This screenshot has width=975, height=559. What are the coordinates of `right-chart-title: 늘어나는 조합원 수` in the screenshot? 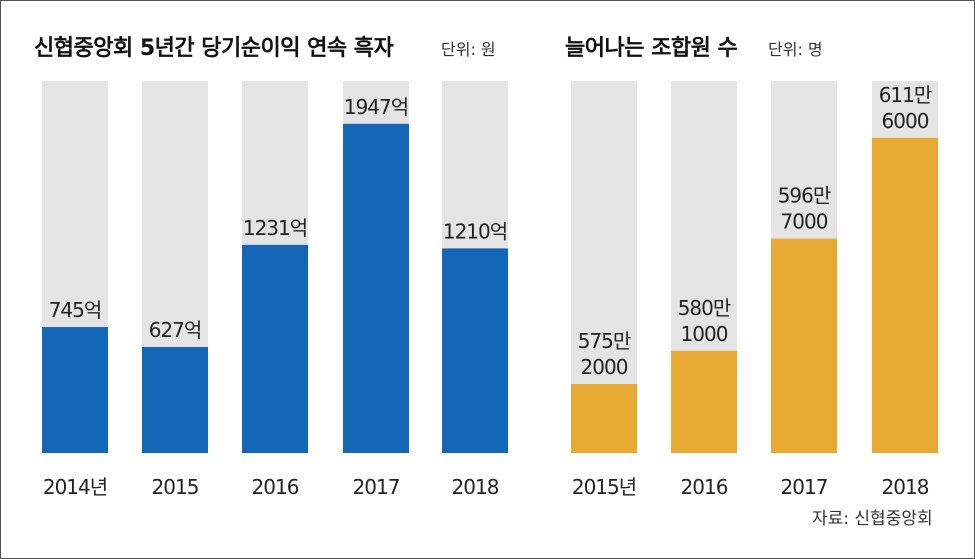 It's located at (651, 48).